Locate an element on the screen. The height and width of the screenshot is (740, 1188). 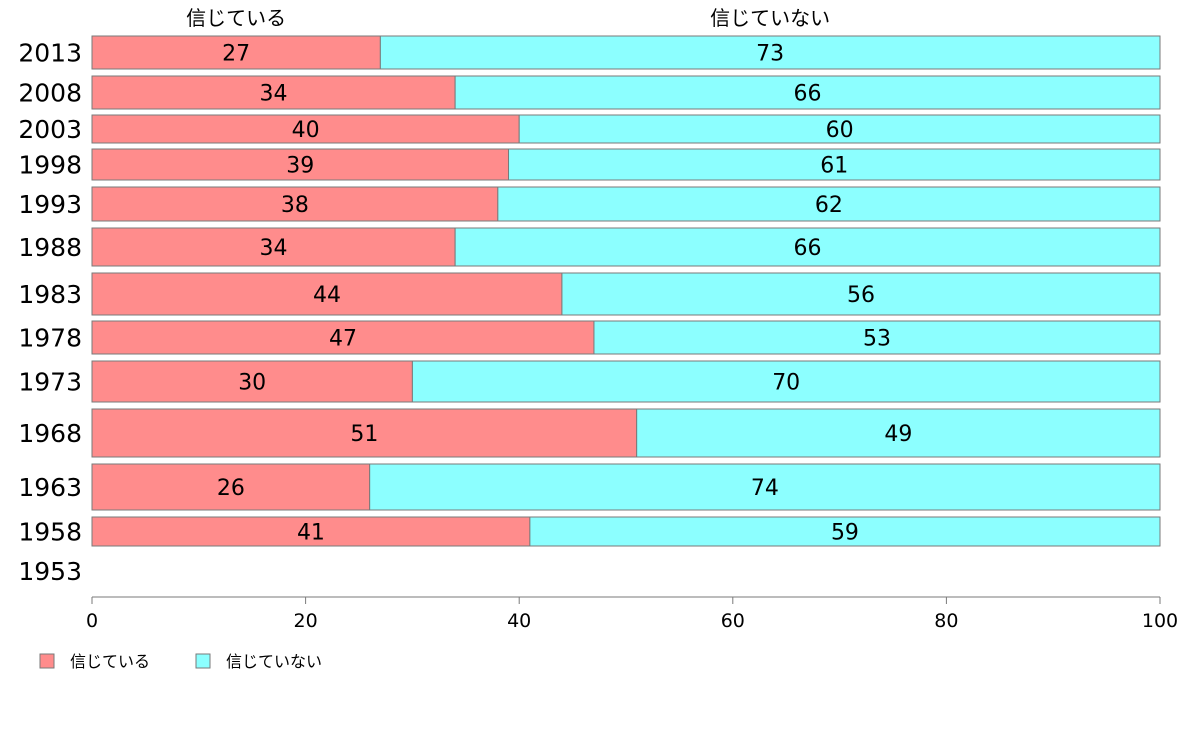
data-label-1968-series-2: 49 is located at coordinates (898, 434).